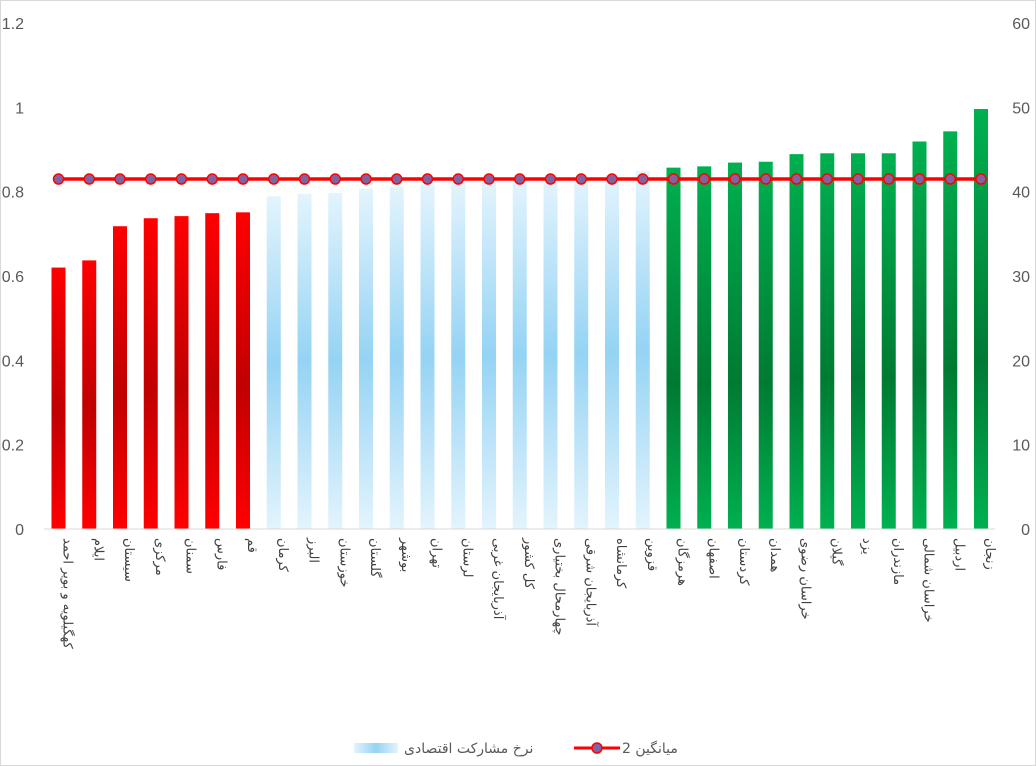  Describe the element at coordinates (220, 554) in the screenshot. I see `x-tick-label: فارس` at that location.